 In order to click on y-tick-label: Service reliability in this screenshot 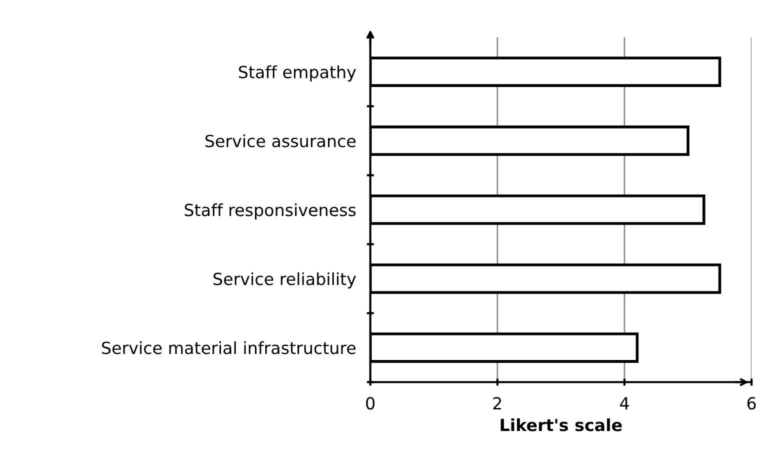, I will do `click(285, 280)`.